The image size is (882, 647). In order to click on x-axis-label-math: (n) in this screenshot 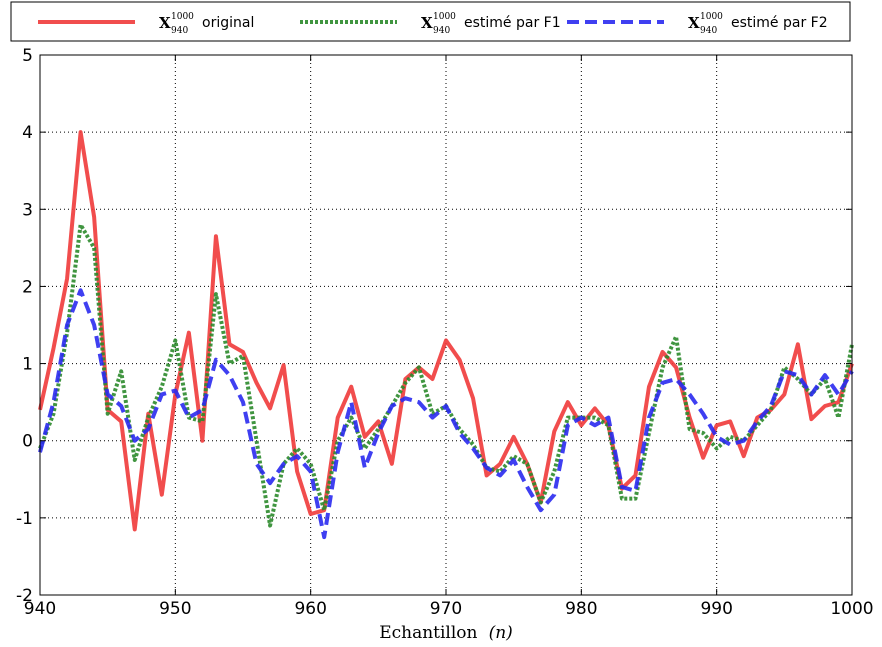, I will do `click(501, 633)`.